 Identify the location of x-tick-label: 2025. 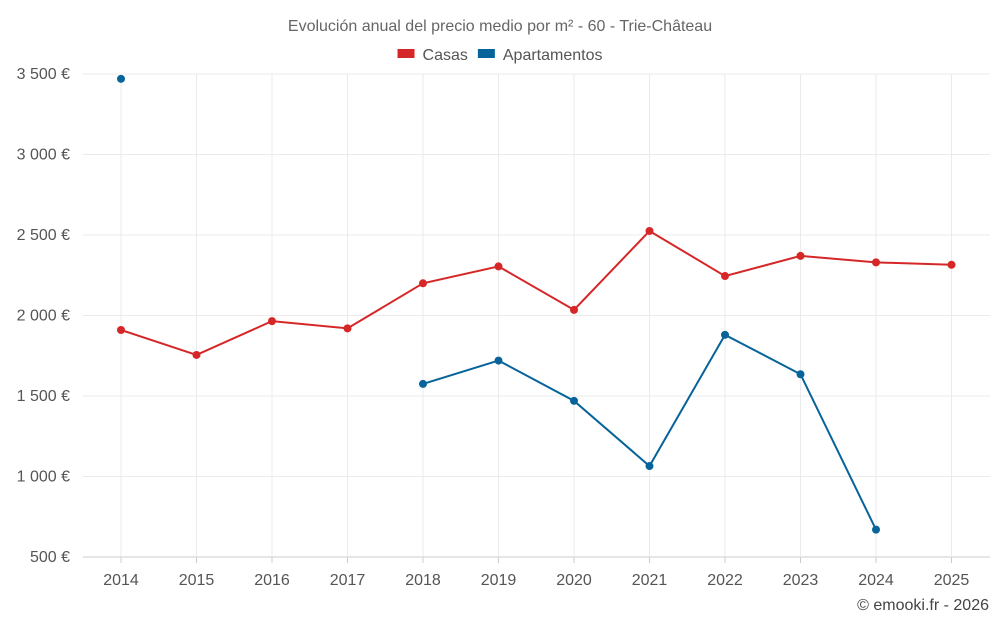
(952, 580).